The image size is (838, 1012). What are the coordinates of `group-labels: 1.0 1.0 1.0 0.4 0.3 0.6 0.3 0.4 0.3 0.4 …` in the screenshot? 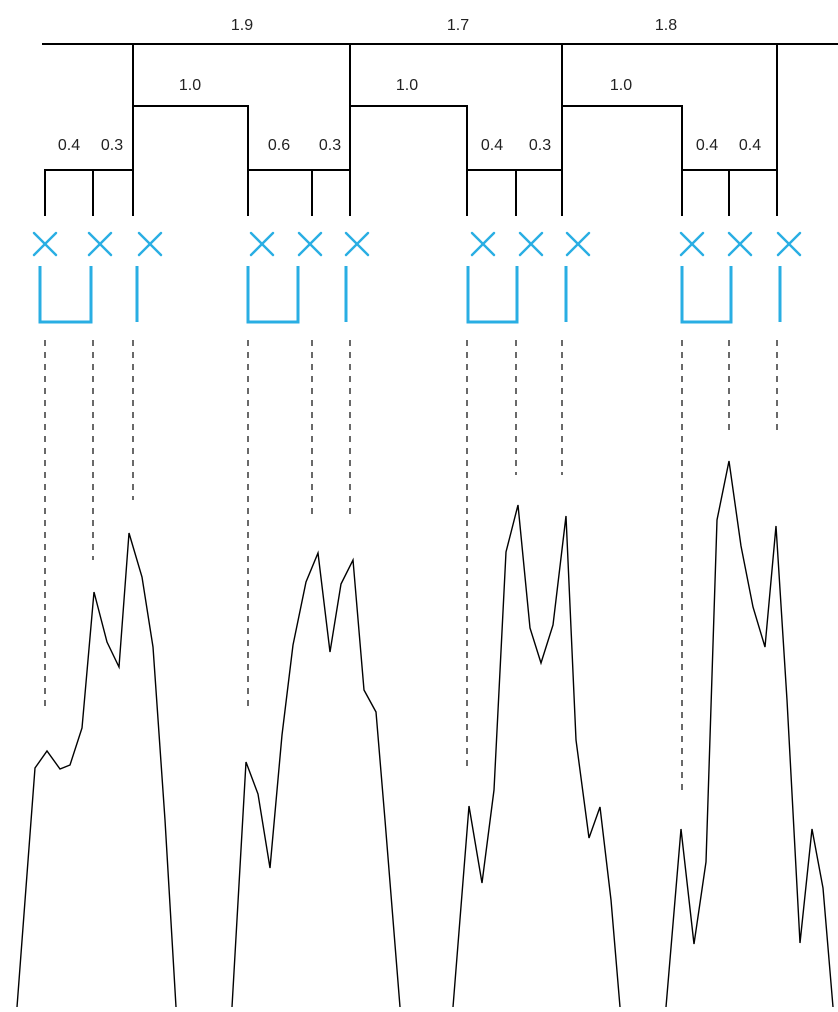 It's located at (409, 115).